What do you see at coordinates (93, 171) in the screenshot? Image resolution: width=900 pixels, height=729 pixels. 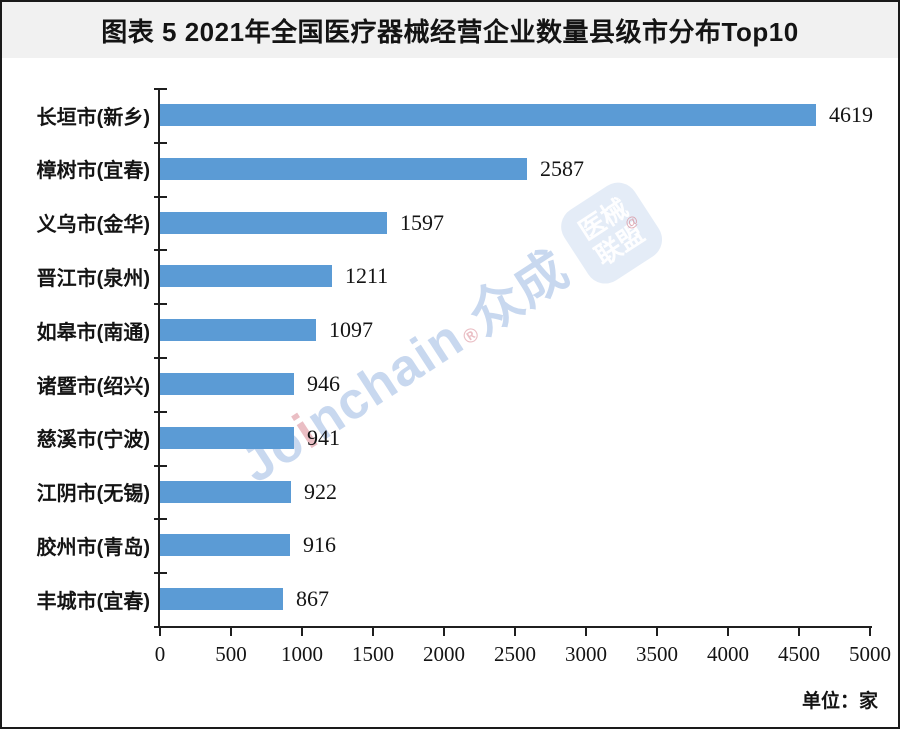 I see `category-label: 樟树市(宜春)` at bounding box center [93, 171].